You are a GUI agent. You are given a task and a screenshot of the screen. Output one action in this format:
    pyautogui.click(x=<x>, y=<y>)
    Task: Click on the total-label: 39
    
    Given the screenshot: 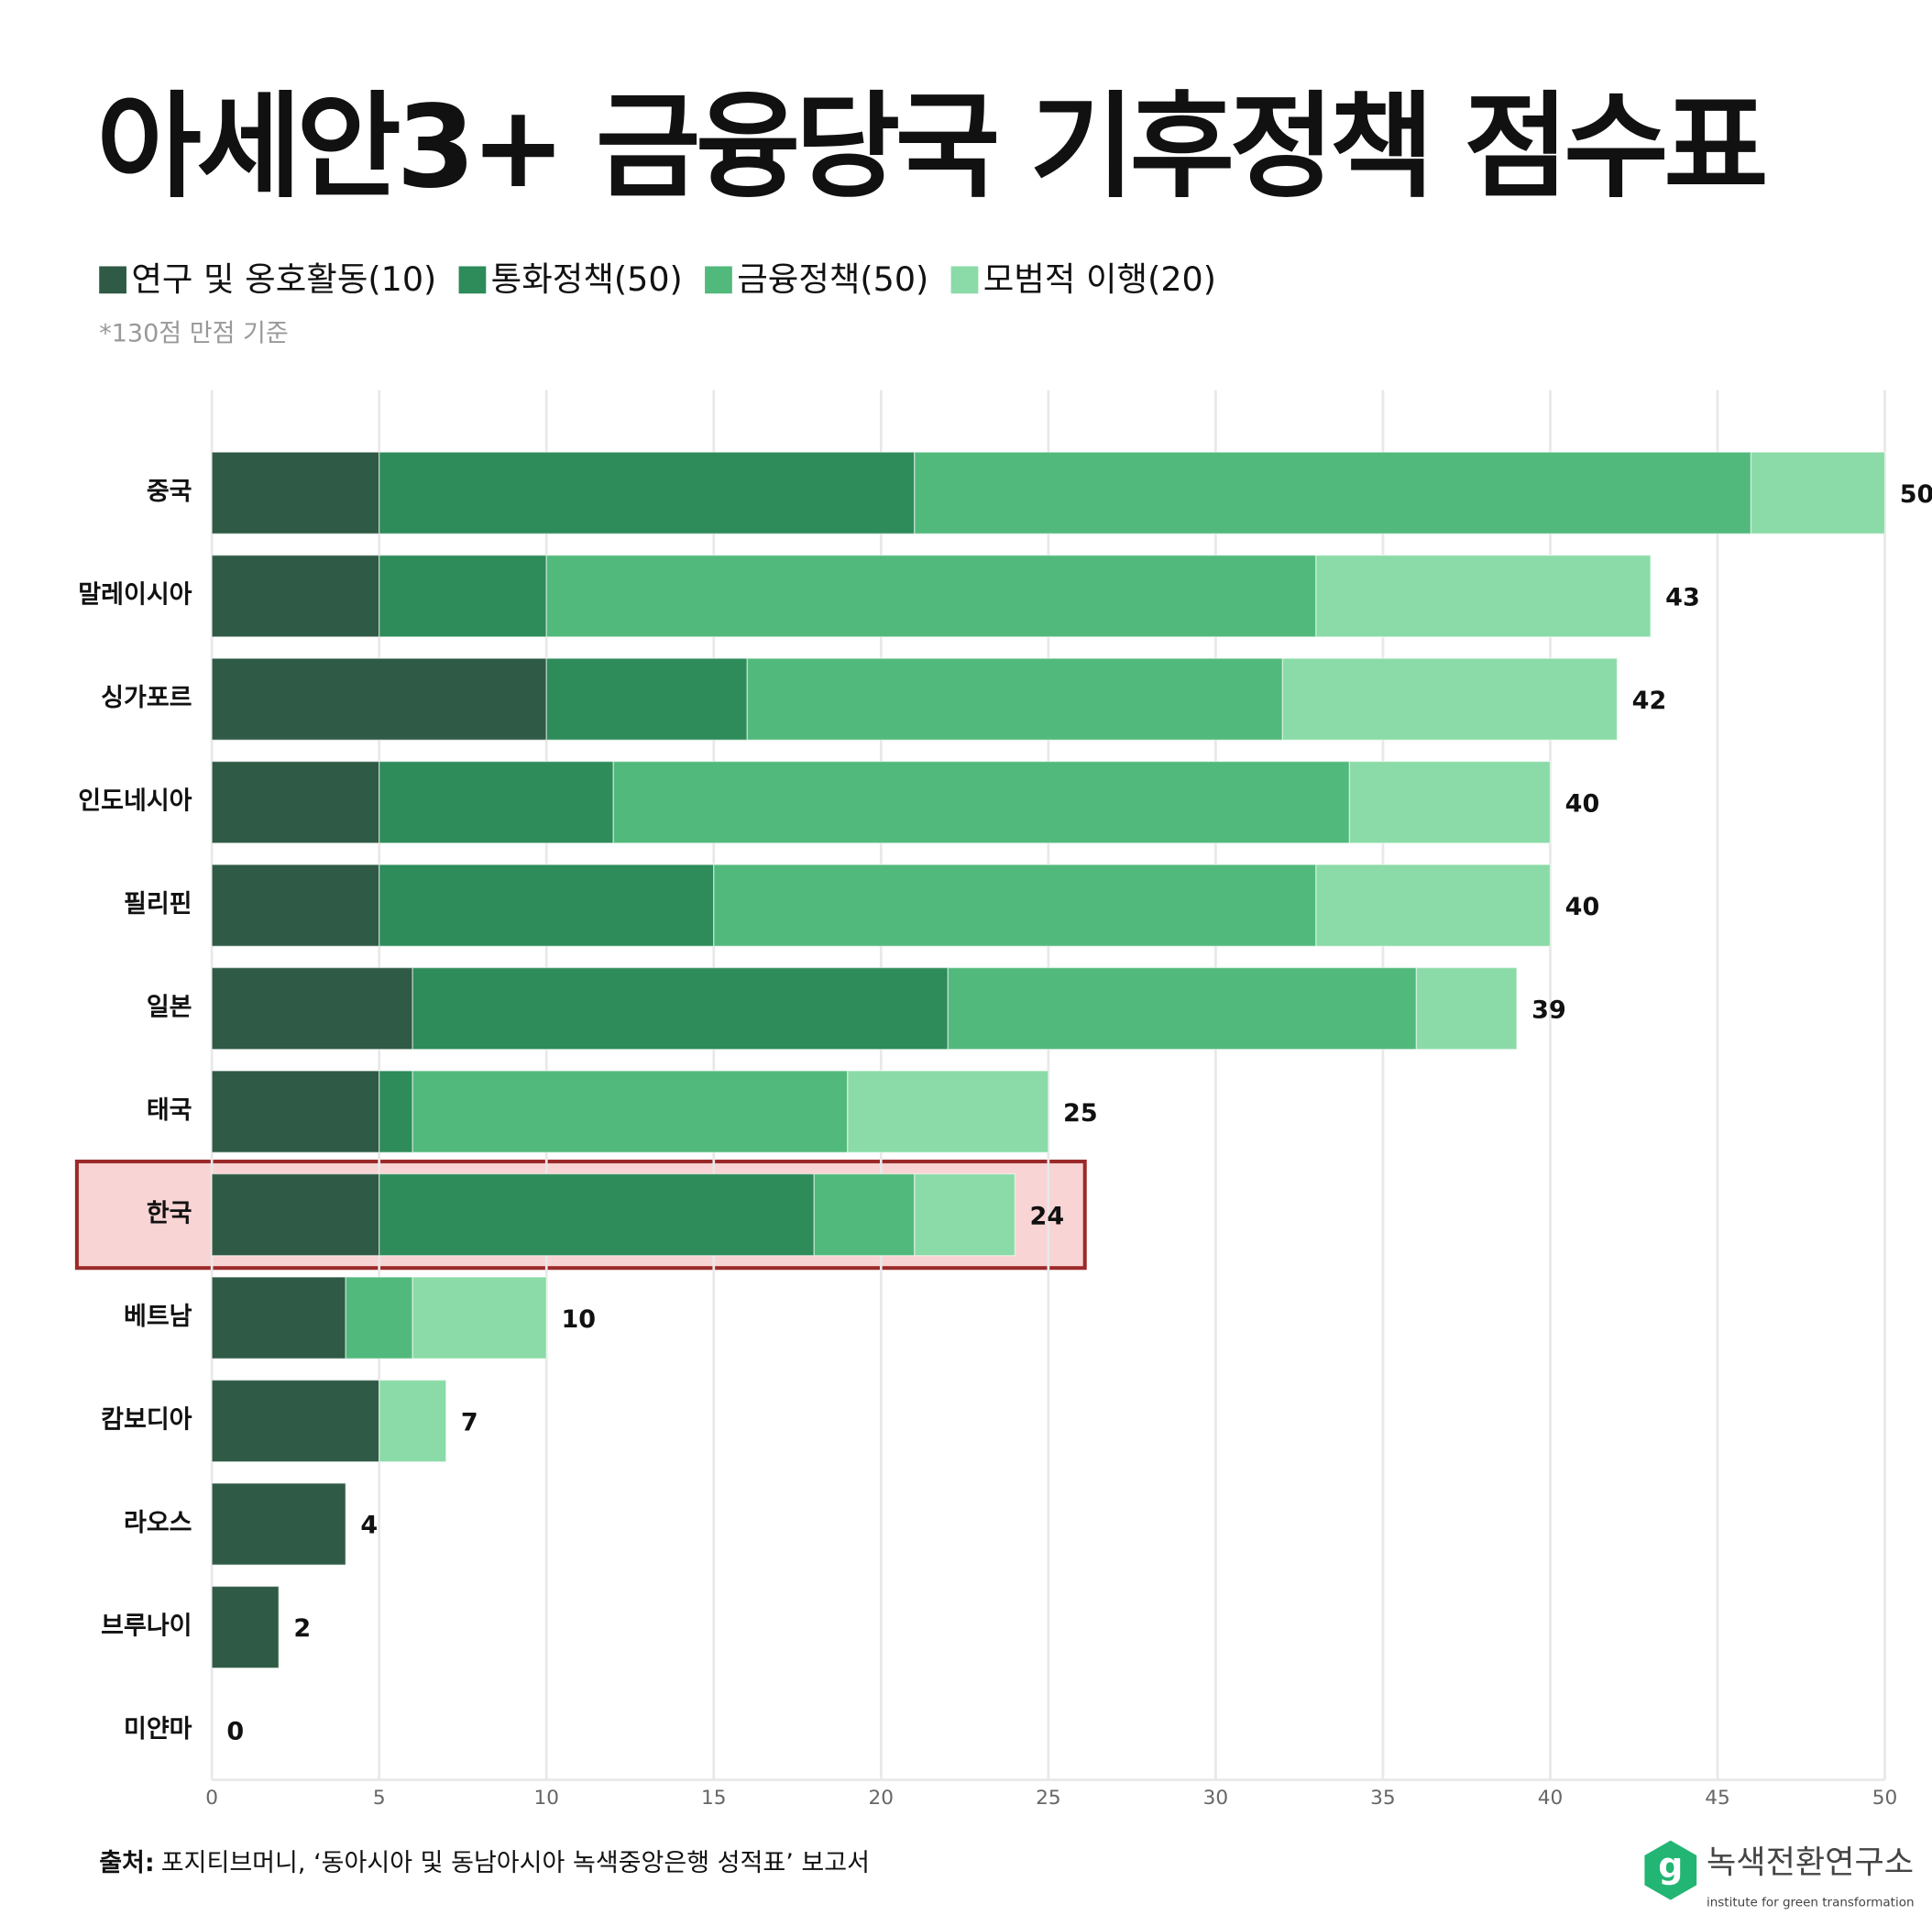 What is the action you would take?
    pyautogui.click(x=1548, y=1010)
    